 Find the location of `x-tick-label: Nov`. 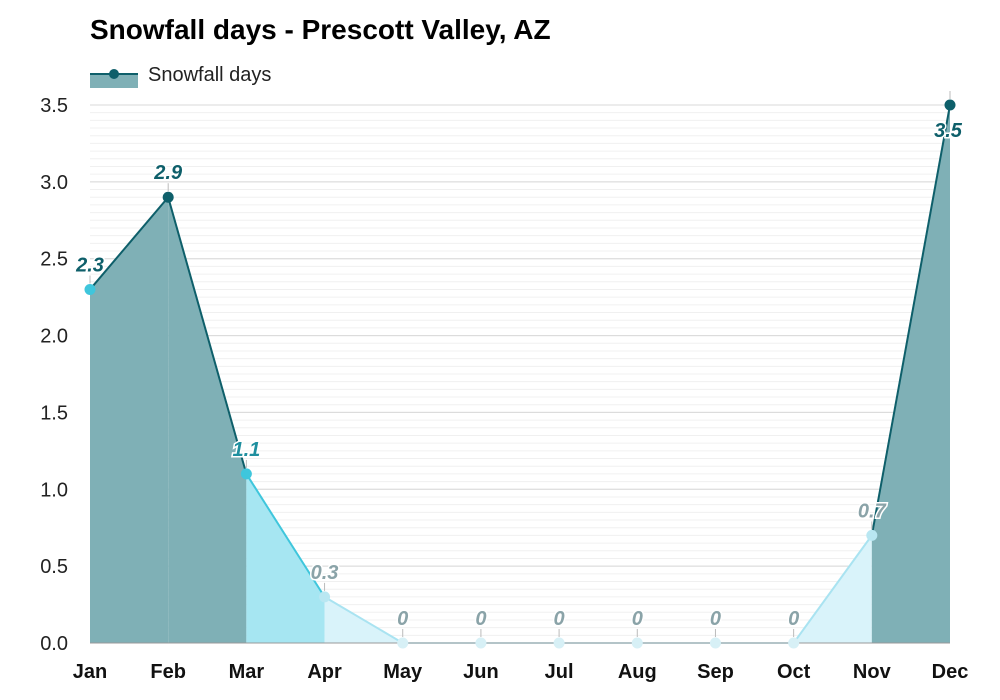

x-tick-label: Nov is located at coordinates (872, 672).